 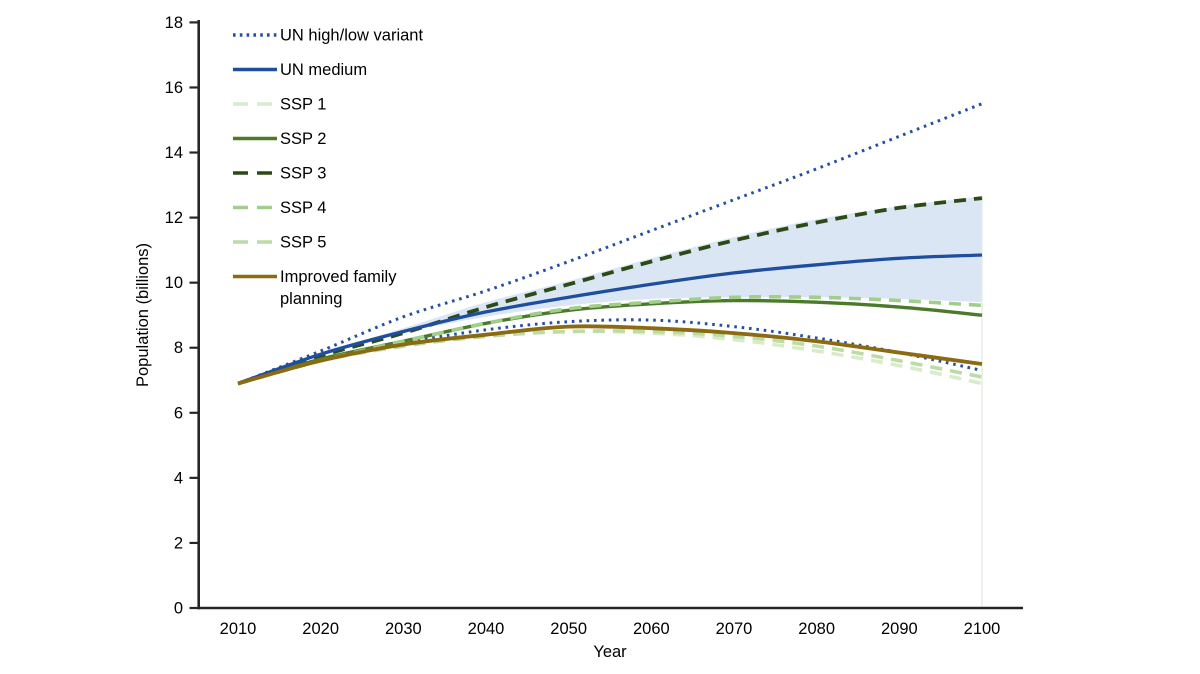 I want to click on x-tick-label: 2030, so click(x=403, y=629).